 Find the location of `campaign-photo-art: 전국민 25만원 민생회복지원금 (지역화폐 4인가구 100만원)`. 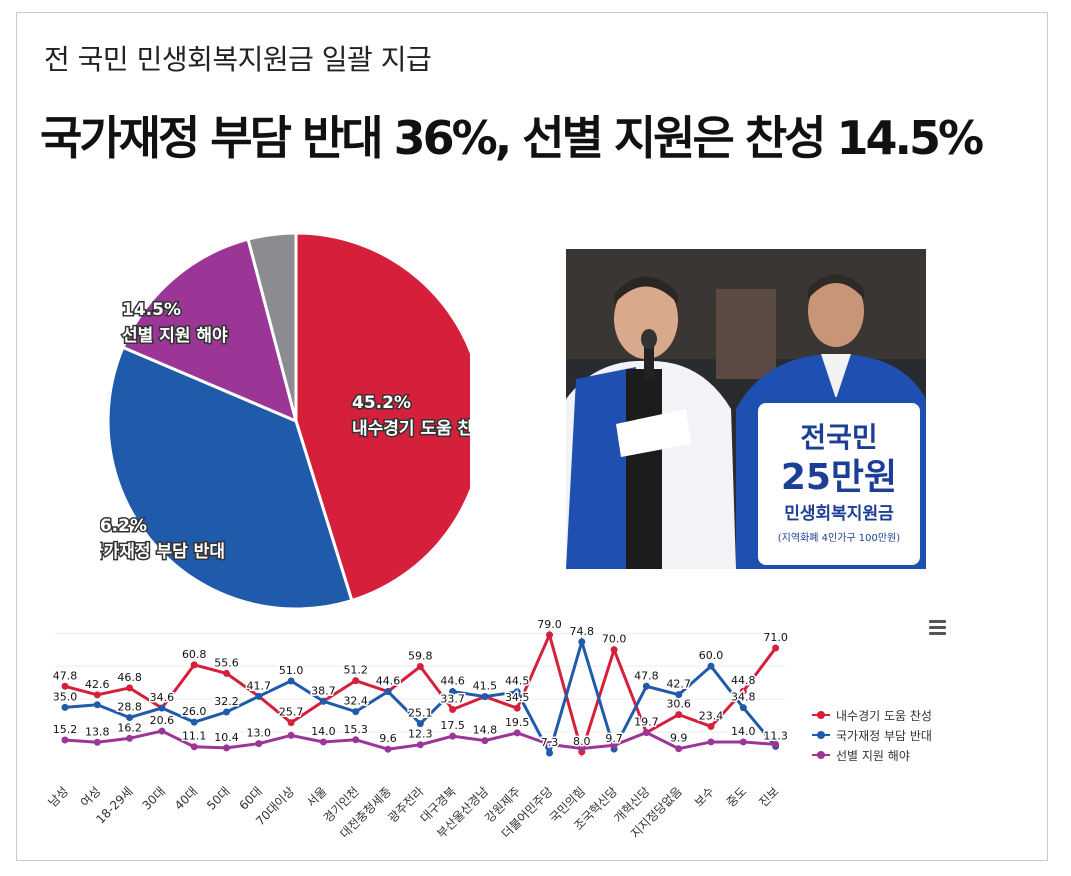

campaign-photo-art: 전국민 25만원 민생회복지원금 (지역화폐 4인가구 100만원) is located at coordinates (746, 409).